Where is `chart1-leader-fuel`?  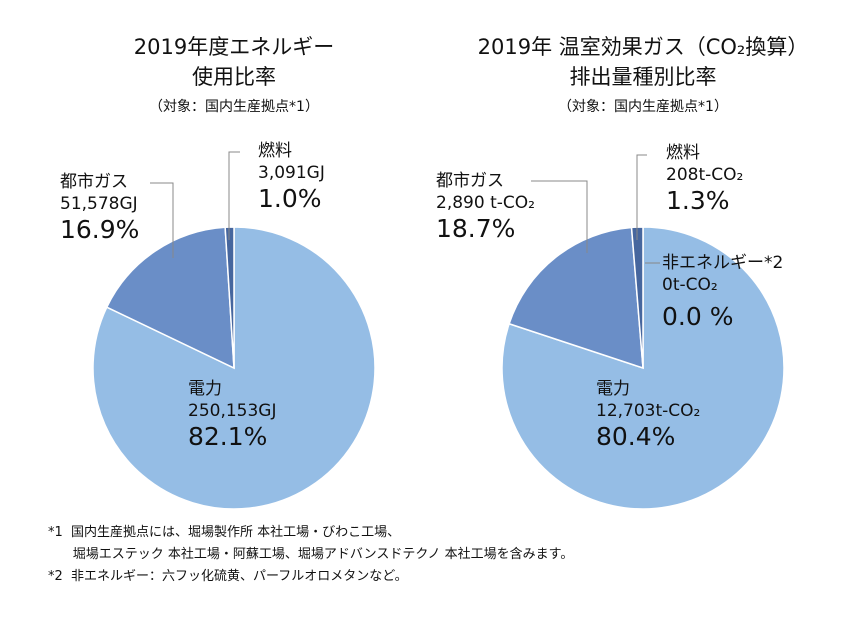
chart1-leader-fuel is located at coordinates (234, 195).